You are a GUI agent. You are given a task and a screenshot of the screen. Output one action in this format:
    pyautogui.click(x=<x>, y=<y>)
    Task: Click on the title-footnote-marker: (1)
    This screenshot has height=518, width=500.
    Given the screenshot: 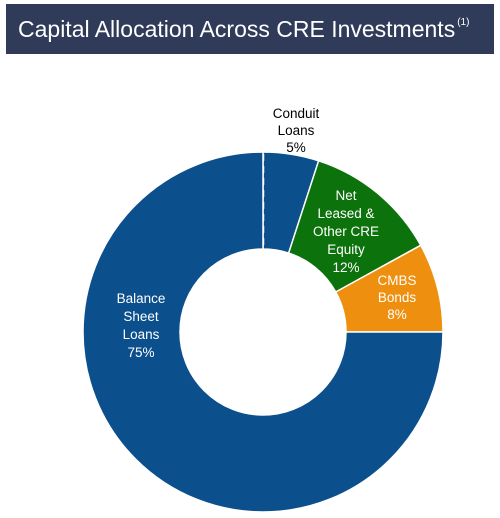 What is the action you would take?
    pyautogui.click(x=463, y=22)
    